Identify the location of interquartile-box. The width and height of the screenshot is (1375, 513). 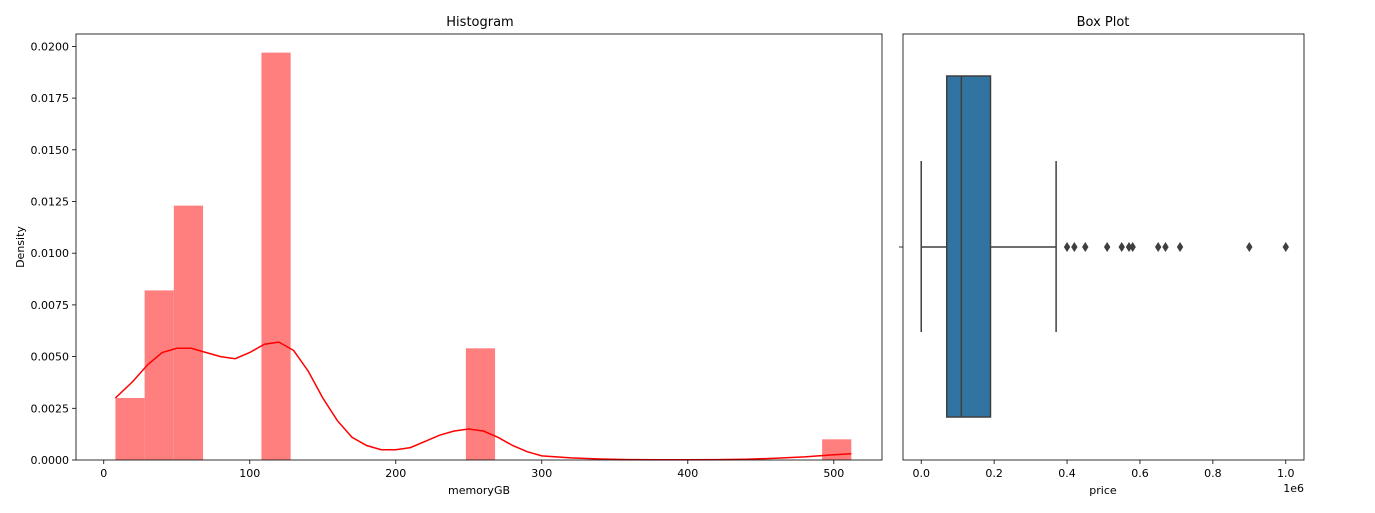
(968, 246).